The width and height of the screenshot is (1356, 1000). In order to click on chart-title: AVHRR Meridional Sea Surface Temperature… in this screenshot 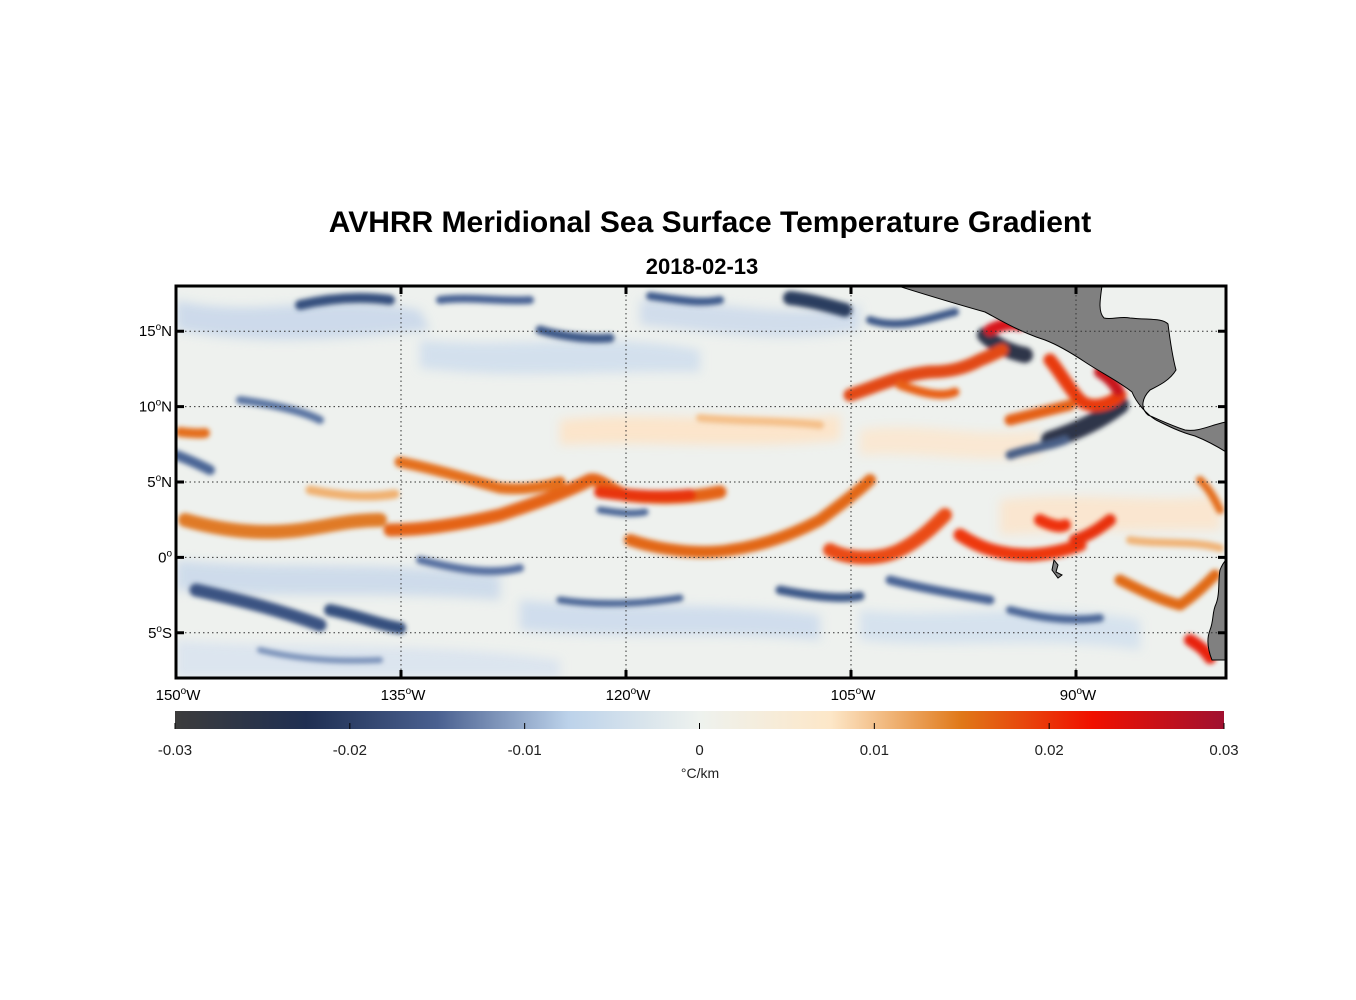, I will do `click(710, 222)`.